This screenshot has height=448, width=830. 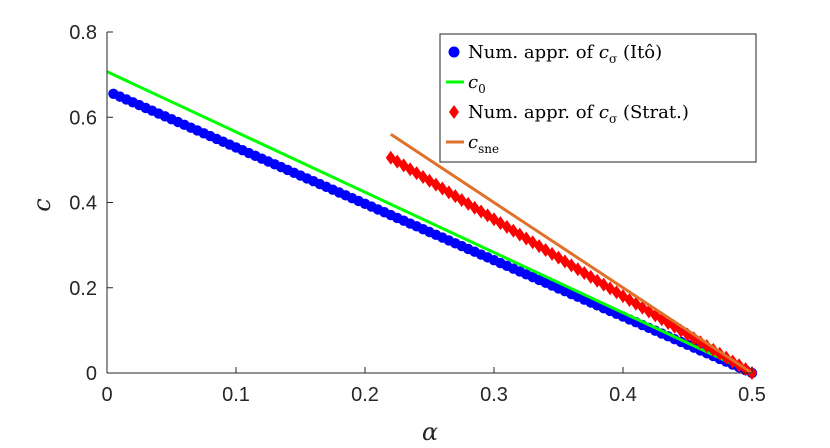 I want to click on y-tick-label: 0.4, so click(x=83, y=204).